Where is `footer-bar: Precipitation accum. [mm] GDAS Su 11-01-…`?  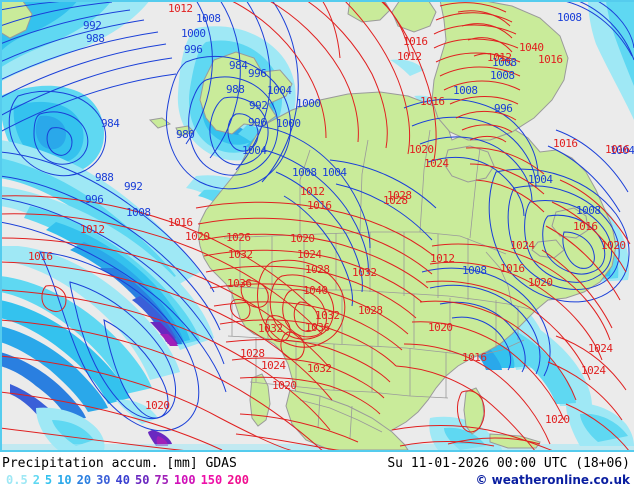 footer-bar: Precipitation accum. [mm] GDAS Su 11-01-… is located at coordinates (317, 471).